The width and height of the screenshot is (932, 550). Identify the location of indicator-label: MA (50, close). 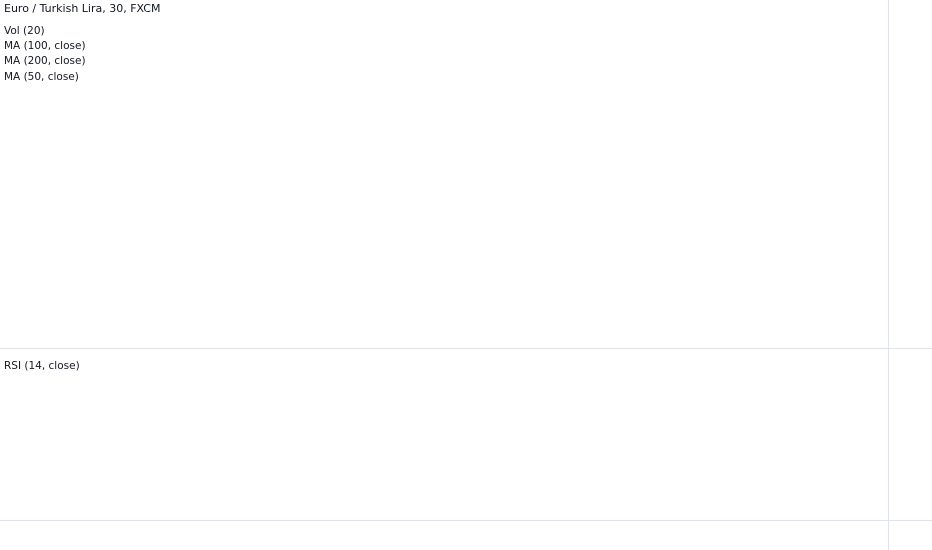
(41, 77).